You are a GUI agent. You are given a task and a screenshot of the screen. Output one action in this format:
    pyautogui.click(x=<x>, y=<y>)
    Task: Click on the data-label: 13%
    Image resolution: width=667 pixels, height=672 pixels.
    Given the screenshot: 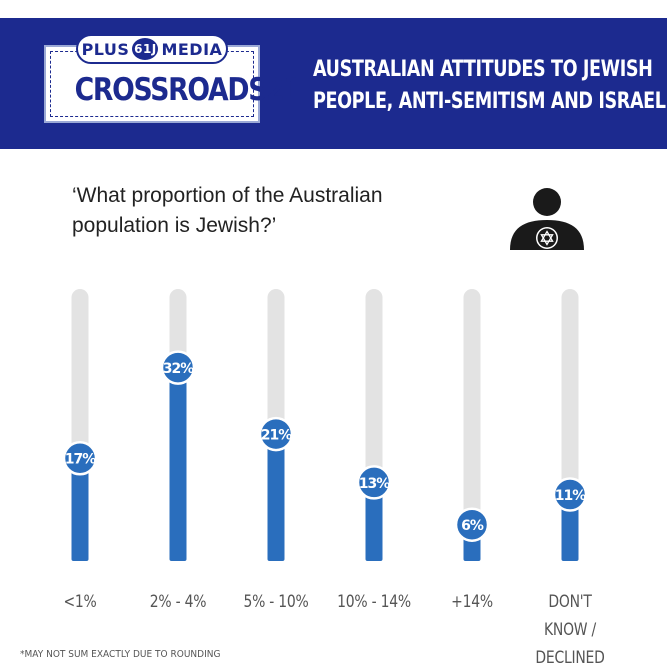 What is the action you would take?
    pyautogui.click(x=374, y=484)
    